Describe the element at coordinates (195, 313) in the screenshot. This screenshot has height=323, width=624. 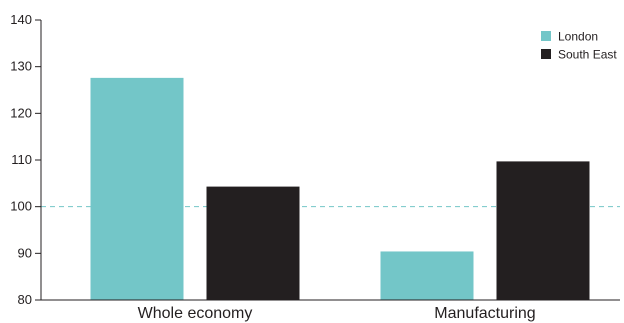
I see `x-tick-label: Whole economy` at that location.